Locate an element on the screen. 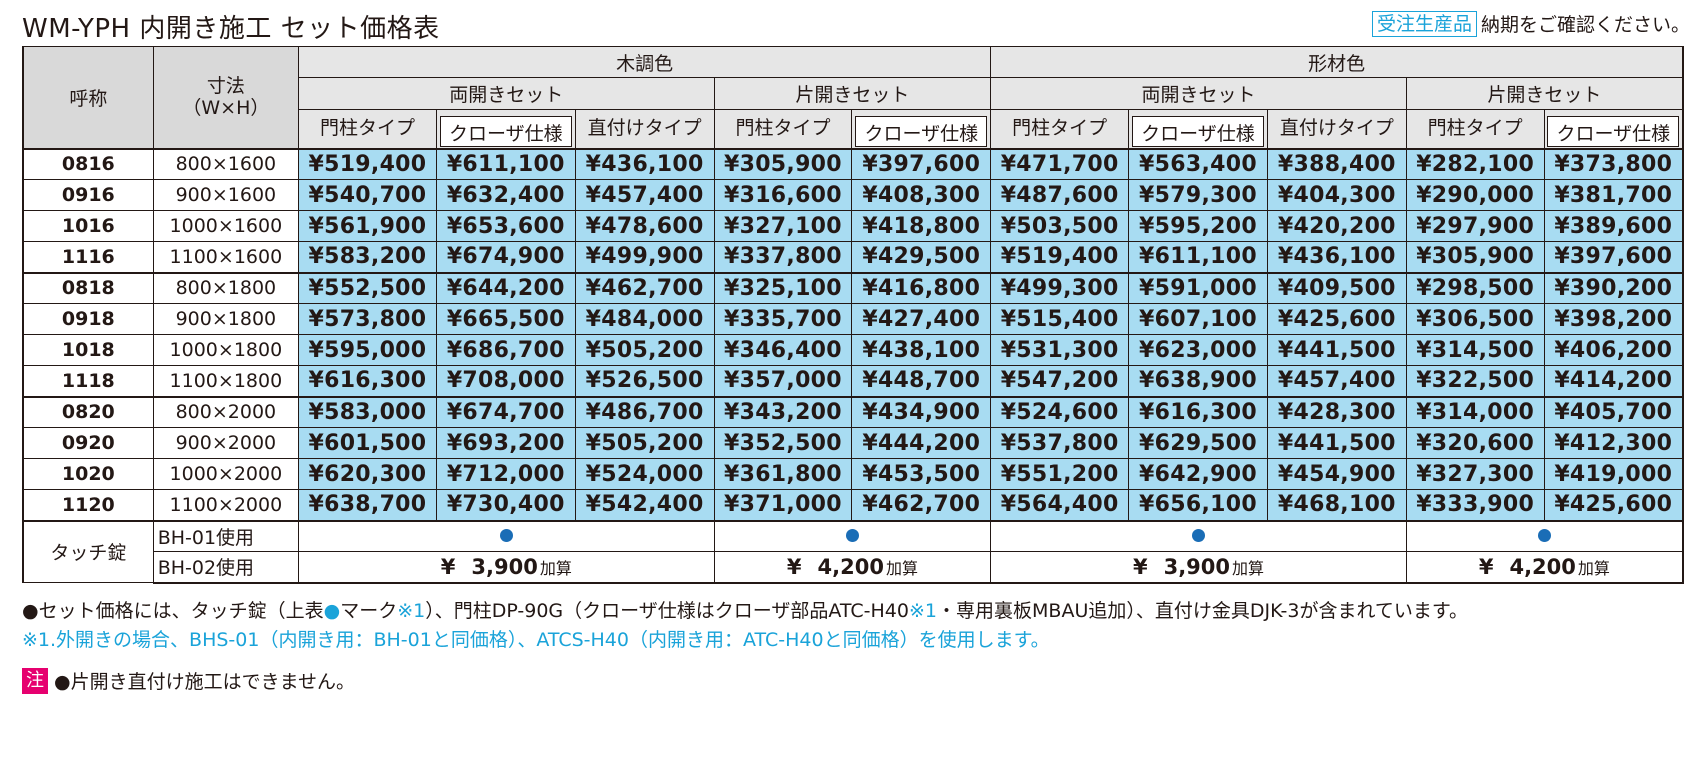  price-cell: ¥730,400 is located at coordinates (505, 505).